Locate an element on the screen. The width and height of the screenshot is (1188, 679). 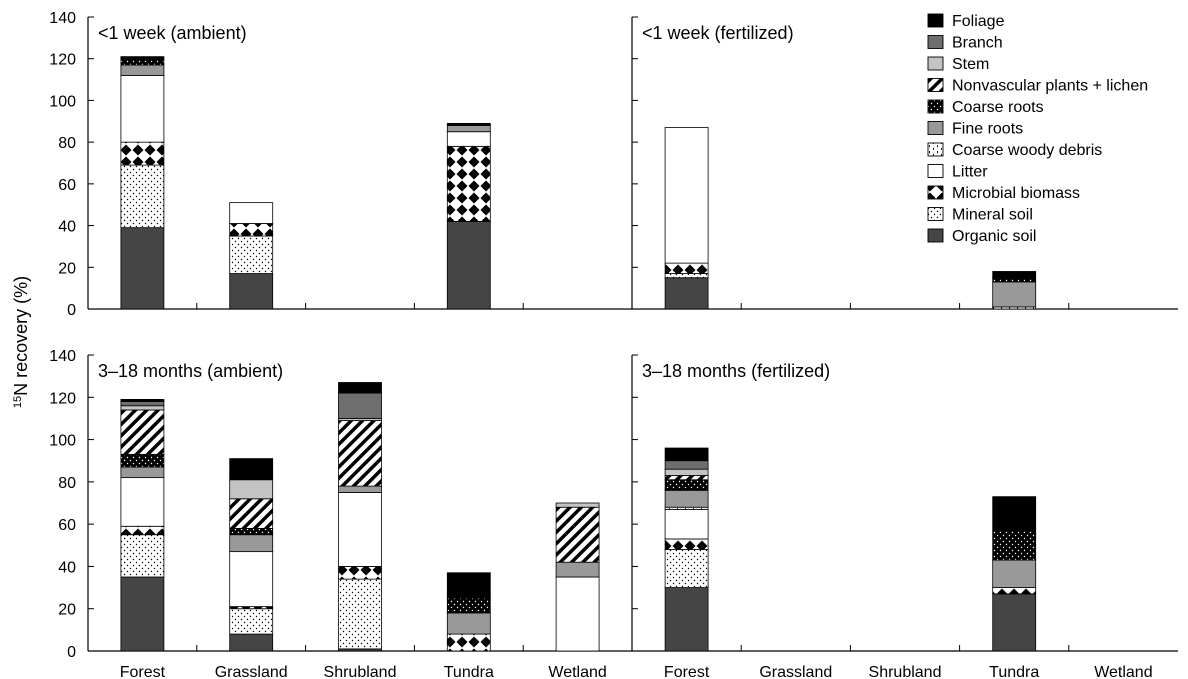
legend-label: Foliage is located at coordinates (978, 21).